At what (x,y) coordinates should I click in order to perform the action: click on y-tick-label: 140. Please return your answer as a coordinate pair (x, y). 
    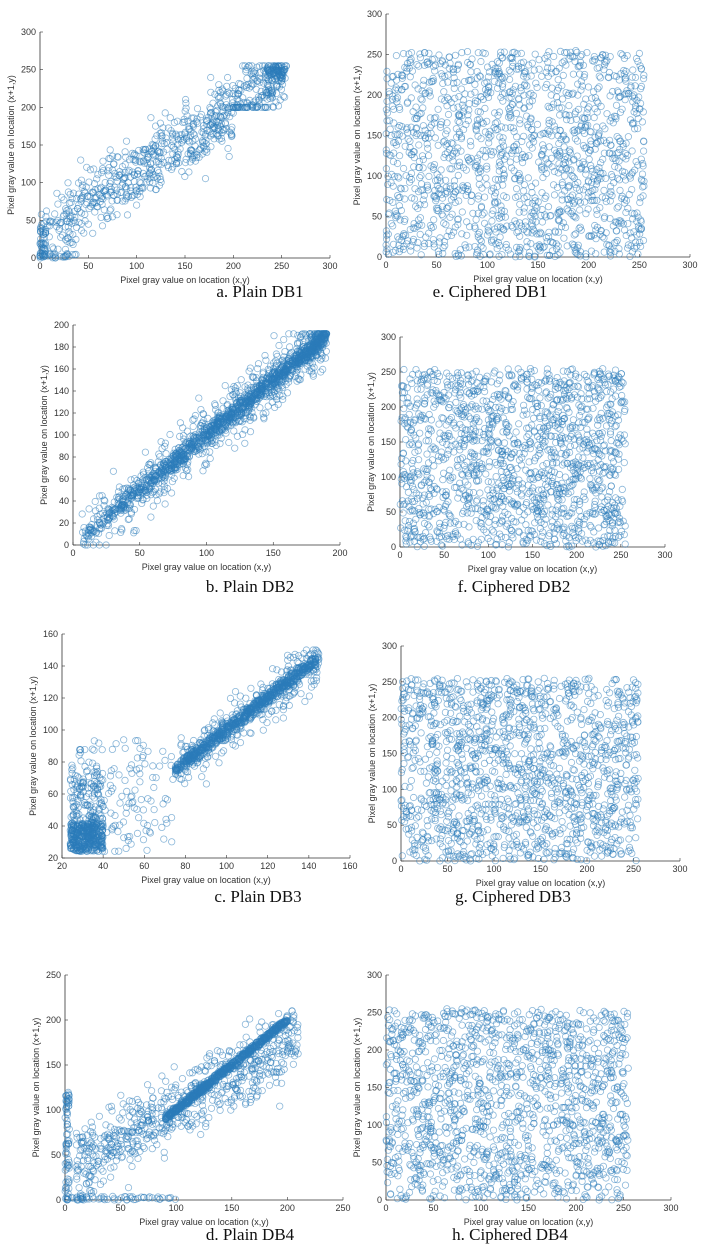
    Looking at the image, I should click on (61, 391).